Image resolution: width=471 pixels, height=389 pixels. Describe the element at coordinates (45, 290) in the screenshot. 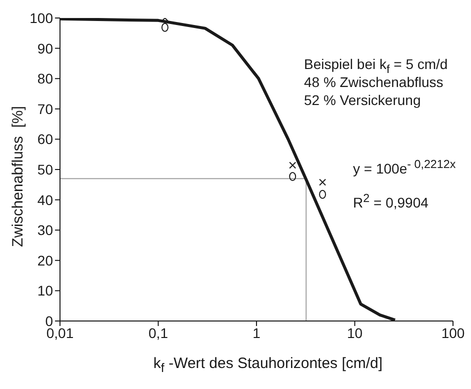

I see `y-tick-label: 10` at that location.